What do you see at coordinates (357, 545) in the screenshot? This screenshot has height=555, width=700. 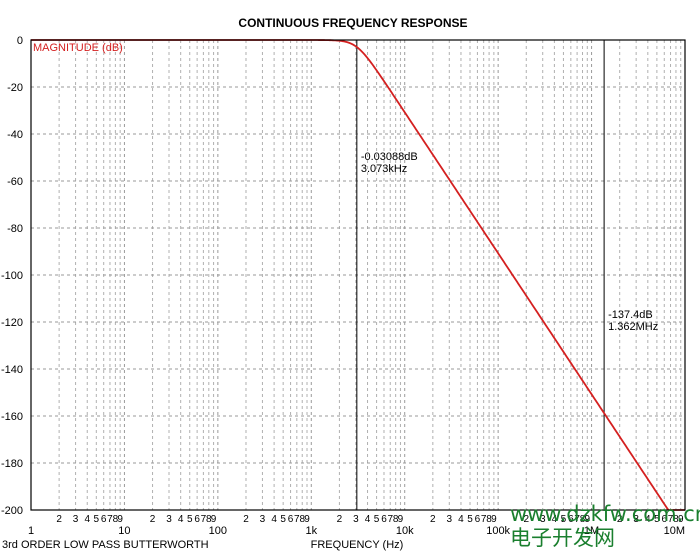 I see `x-axis-label: FREQUENCY (Hz)` at bounding box center [357, 545].